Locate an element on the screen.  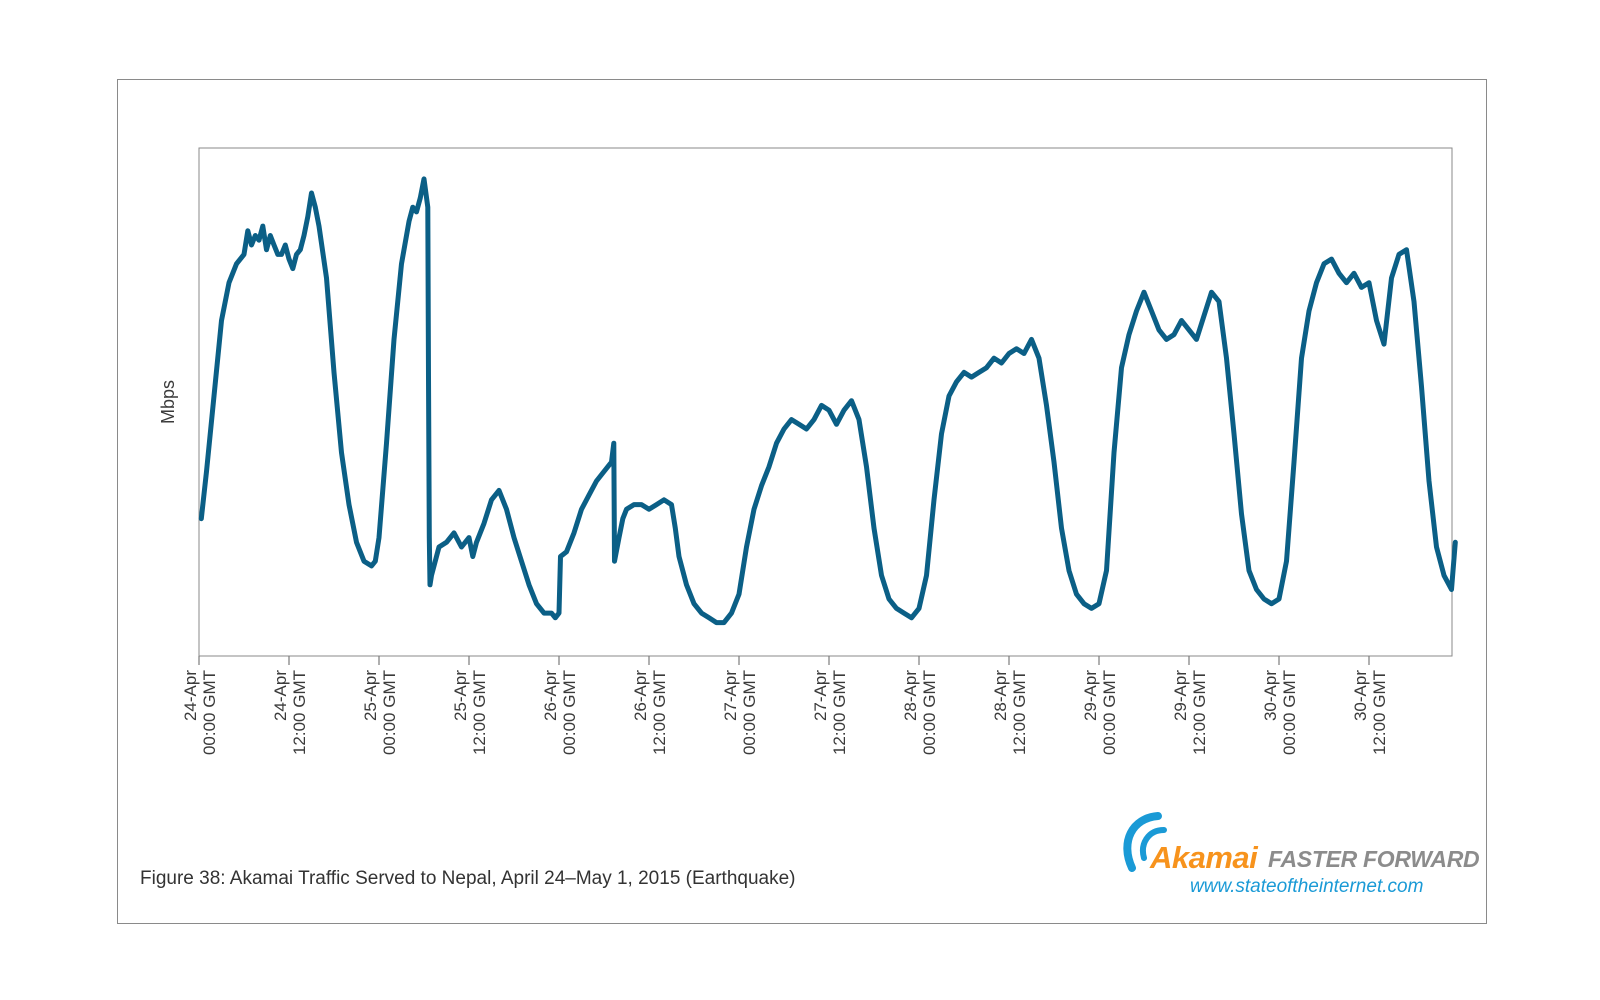
x-tick-label: 27-Apr00:00 GMT is located at coordinates (740, 712).